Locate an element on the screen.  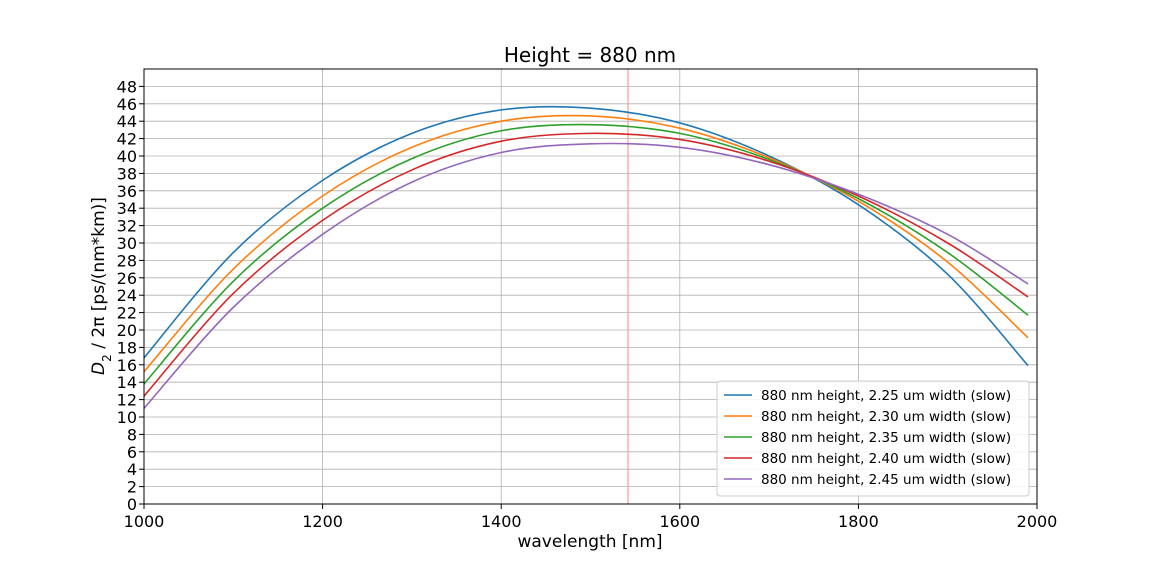
y-tick-label: 38 is located at coordinates (127, 173).